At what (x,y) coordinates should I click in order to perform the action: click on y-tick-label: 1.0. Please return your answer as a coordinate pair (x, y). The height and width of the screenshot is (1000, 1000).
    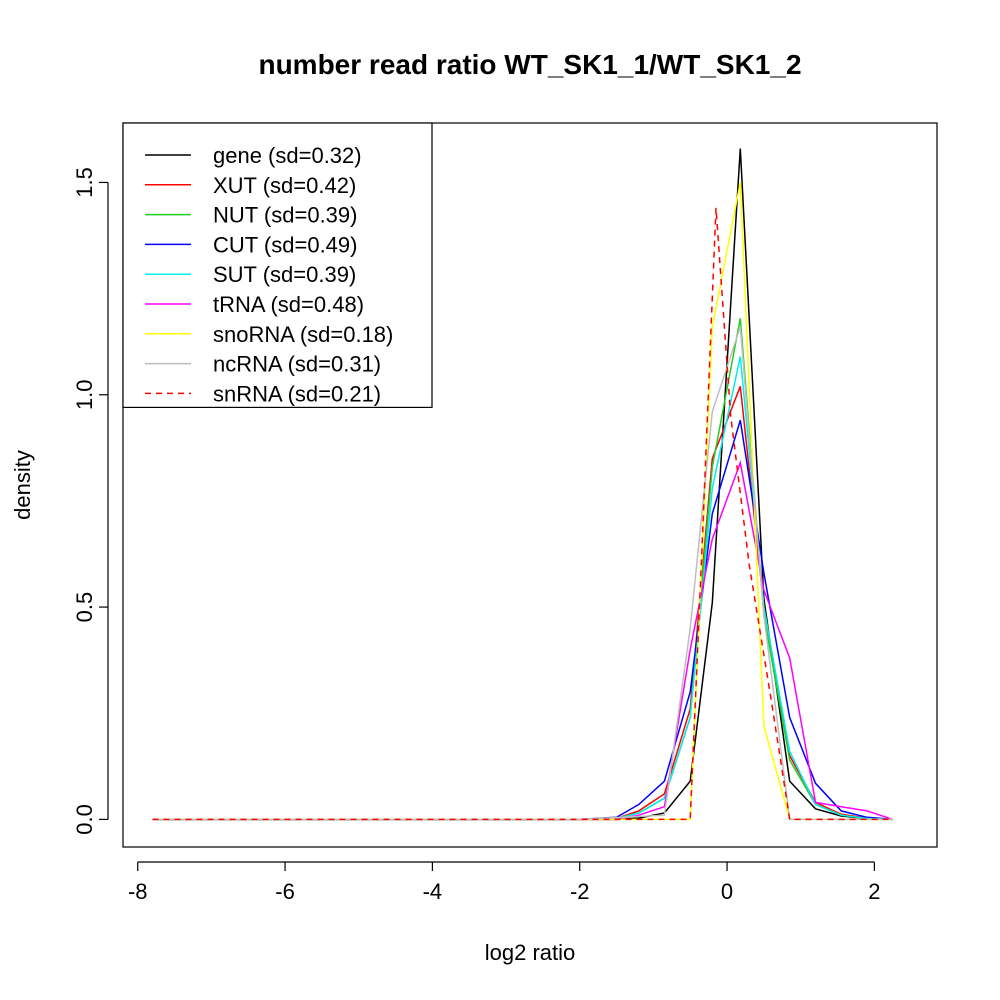
    Looking at the image, I should click on (84, 394).